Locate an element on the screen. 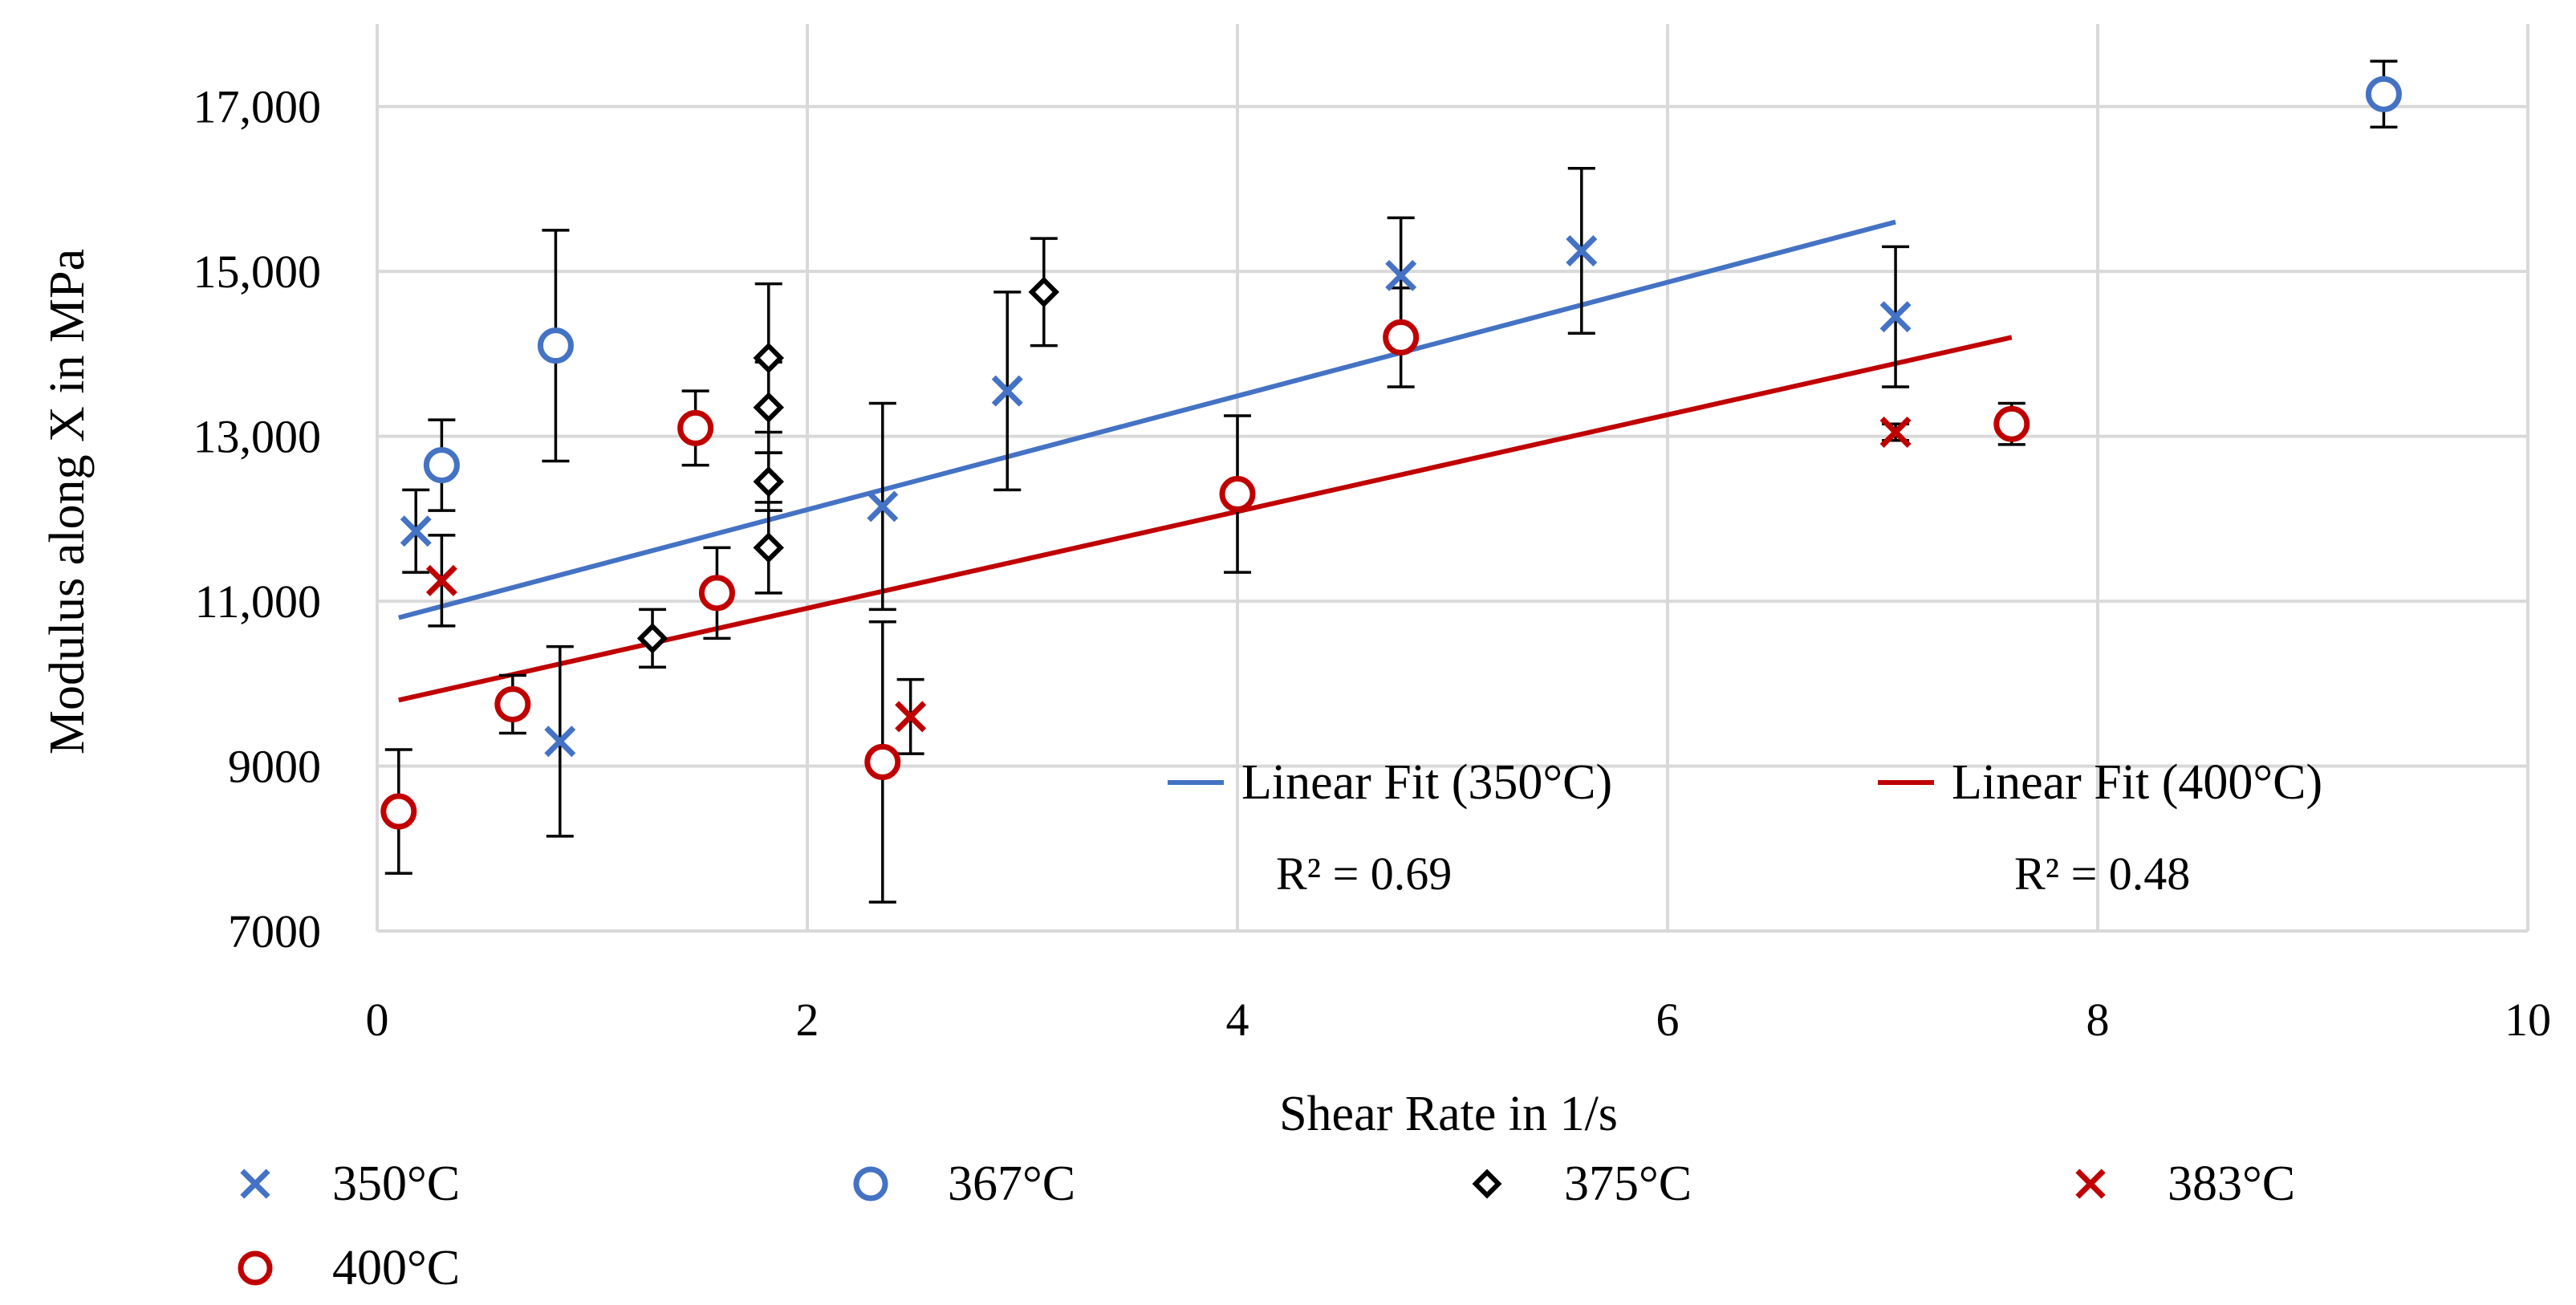  point-400°C-0 is located at coordinates (398, 811).